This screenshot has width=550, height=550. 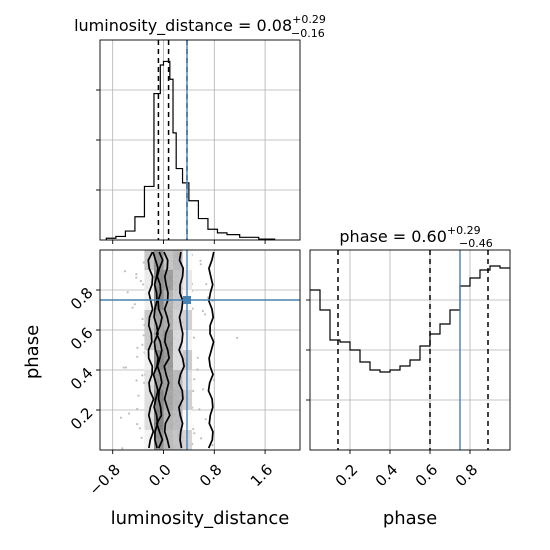 I want to click on phase-ticks: 0.2 0.4 0.6 0.8, so click(x=394, y=395).